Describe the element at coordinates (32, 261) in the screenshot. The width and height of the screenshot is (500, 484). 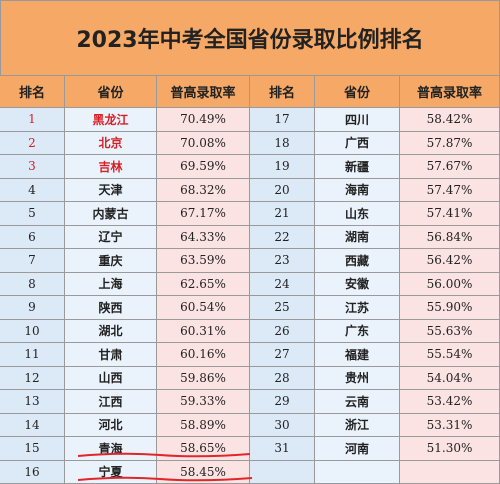
I see `rank: 7` at that location.